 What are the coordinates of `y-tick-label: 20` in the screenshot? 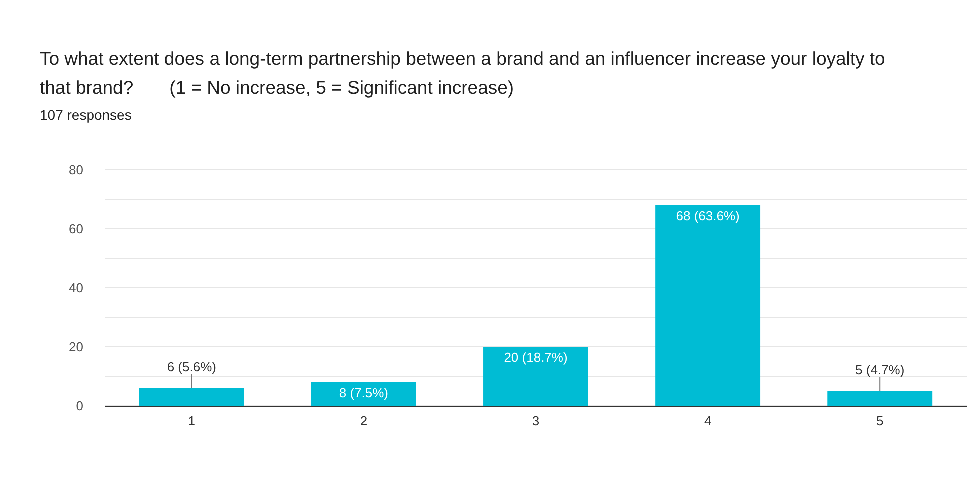 It's located at (76, 347).